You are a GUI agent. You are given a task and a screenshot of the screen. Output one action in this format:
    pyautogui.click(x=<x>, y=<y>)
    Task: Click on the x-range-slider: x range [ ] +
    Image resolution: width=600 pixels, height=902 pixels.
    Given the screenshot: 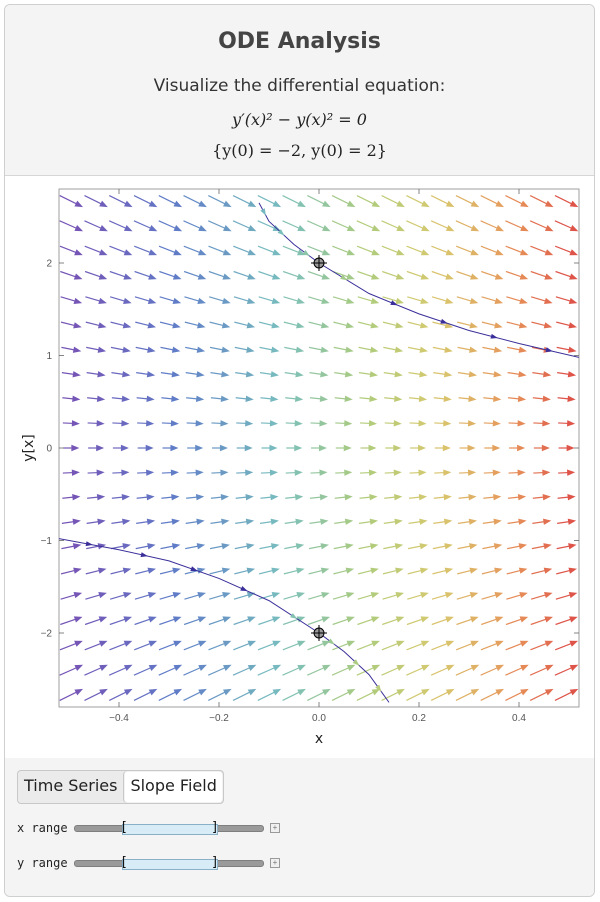 What is the action you would take?
    pyautogui.click(x=152, y=830)
    